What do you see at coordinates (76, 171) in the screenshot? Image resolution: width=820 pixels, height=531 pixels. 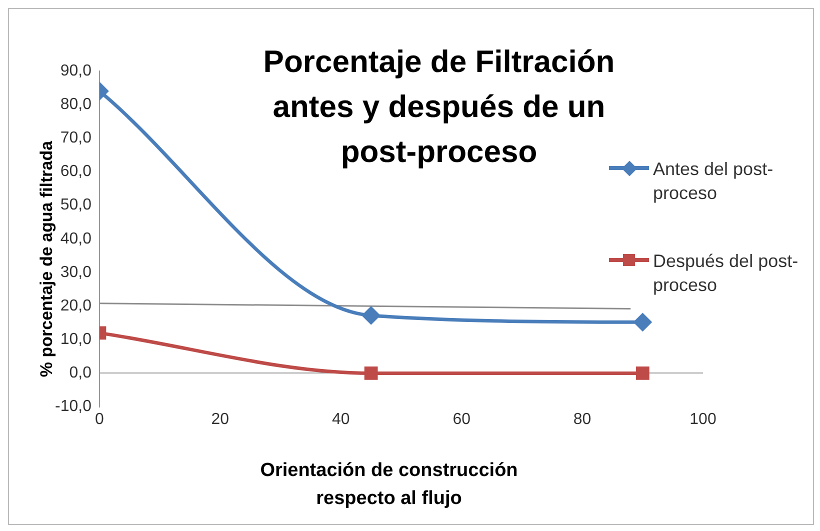 I see `y-tick-label: 60,0` at bounding box center [76, 171].